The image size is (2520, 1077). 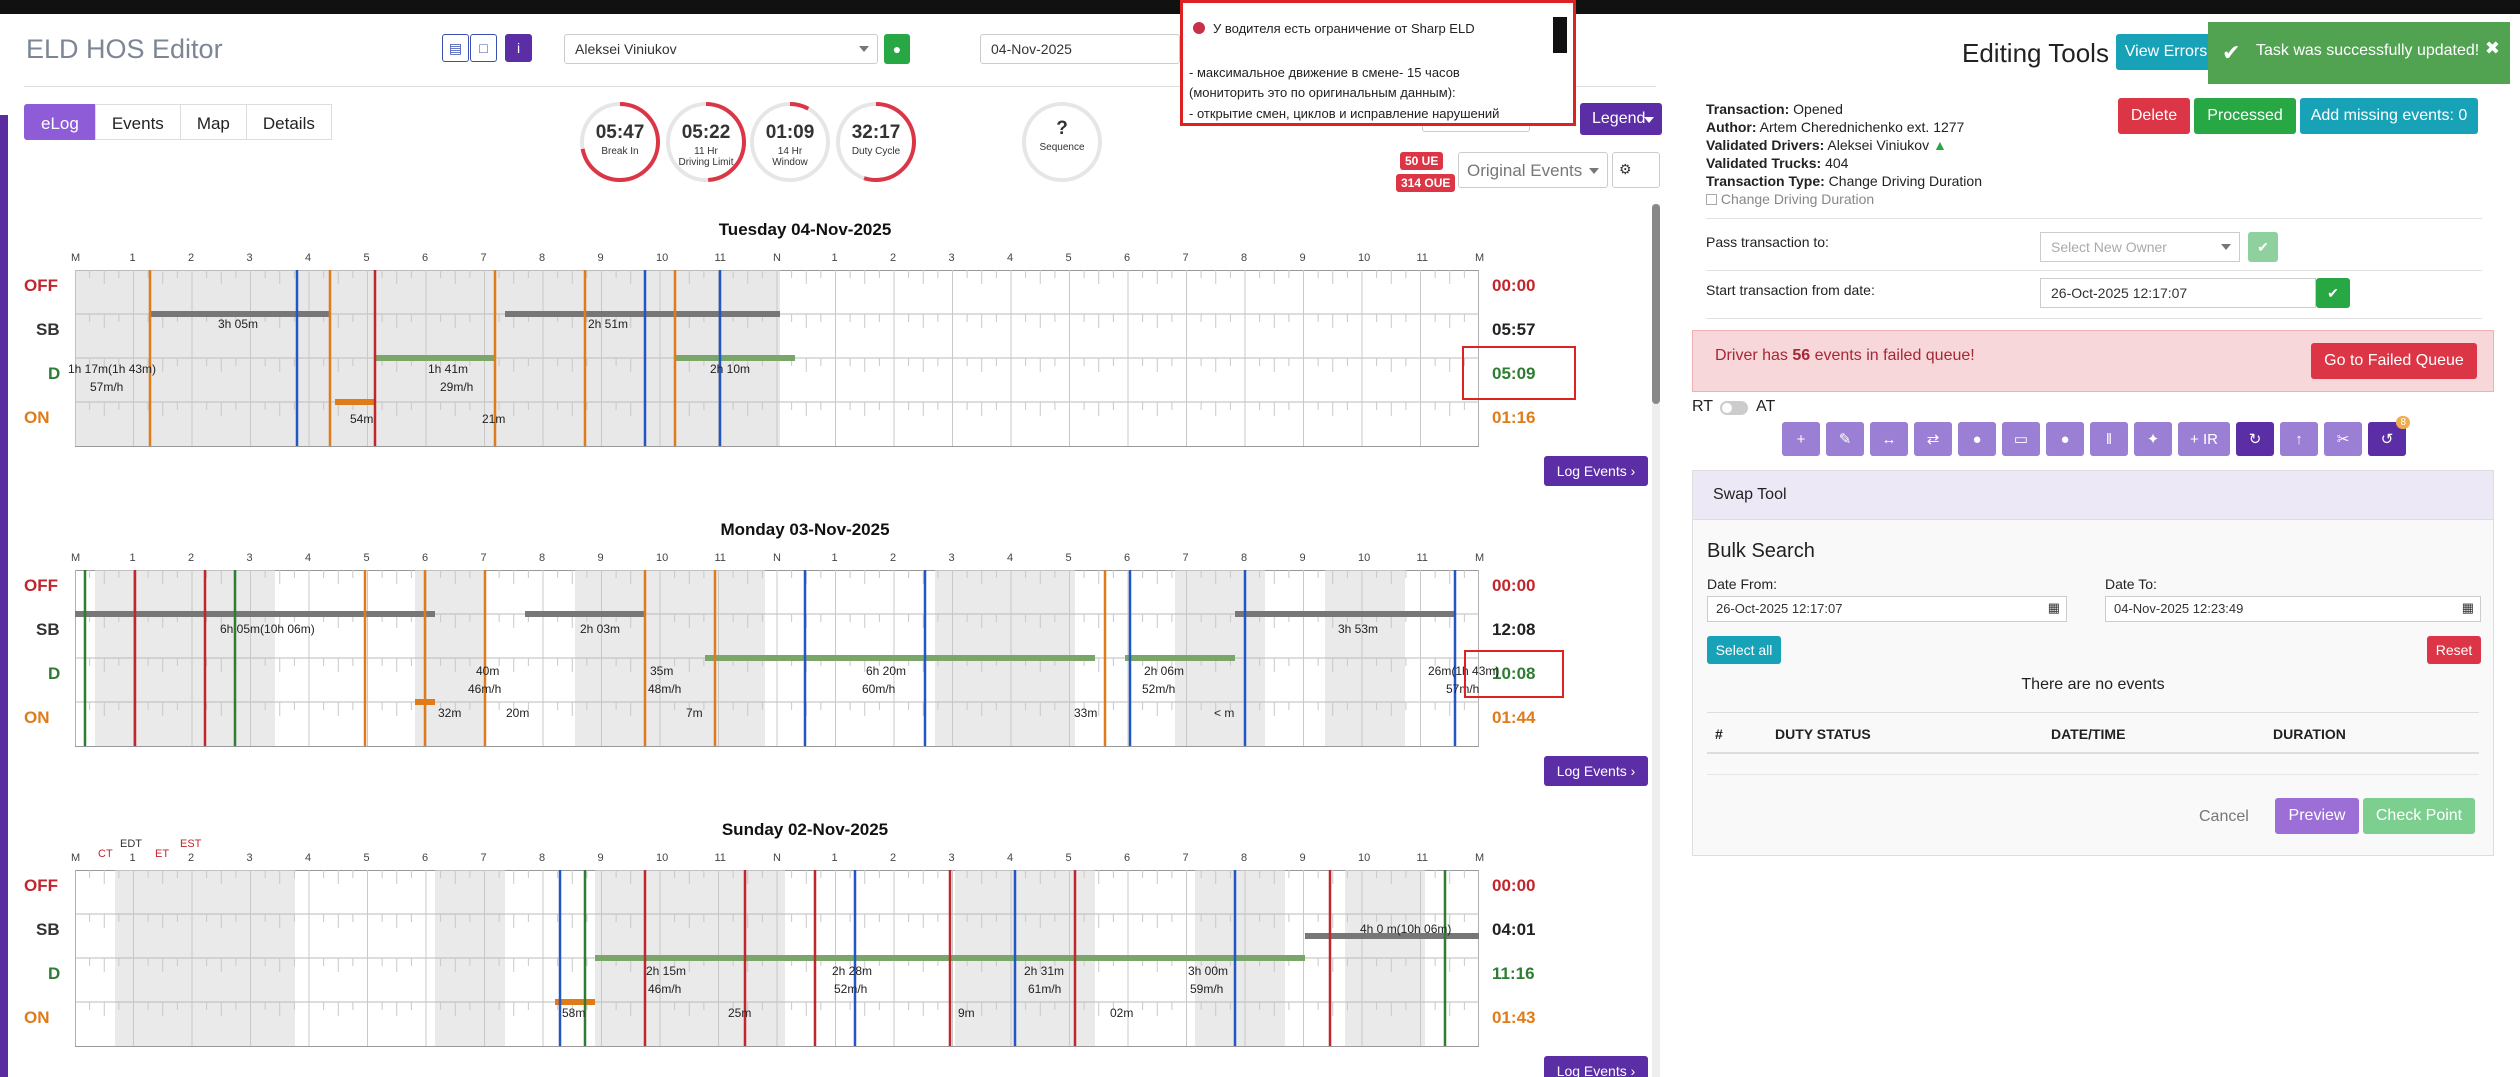 I want to click on divider, so click(x=2093, y=753).